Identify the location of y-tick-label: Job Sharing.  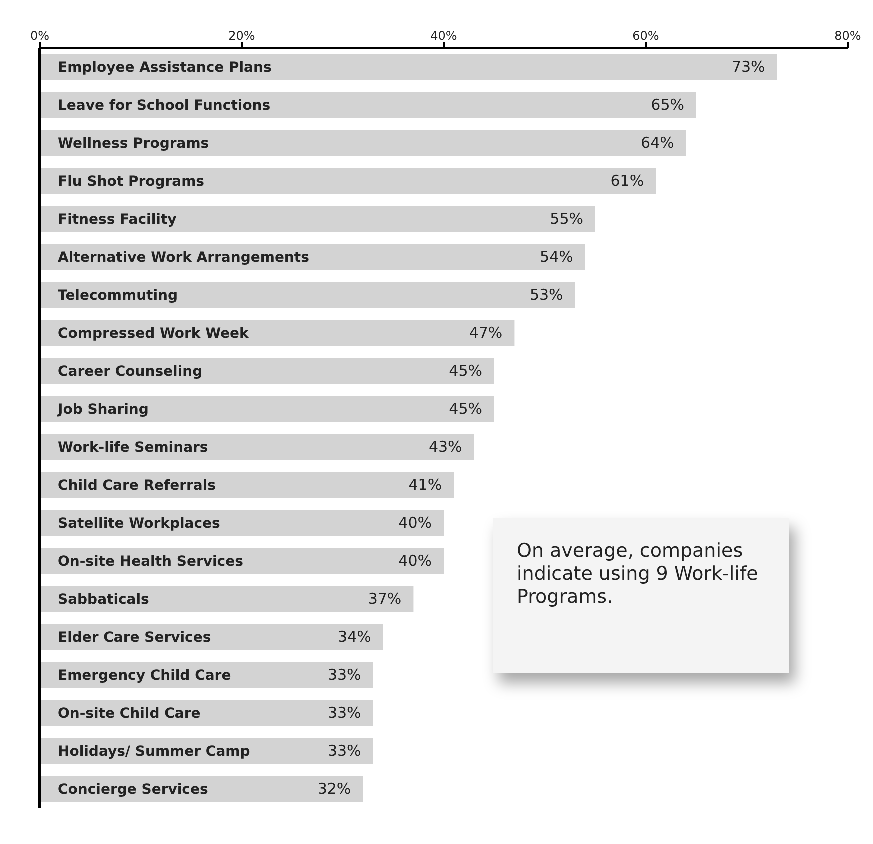
(103, 410).